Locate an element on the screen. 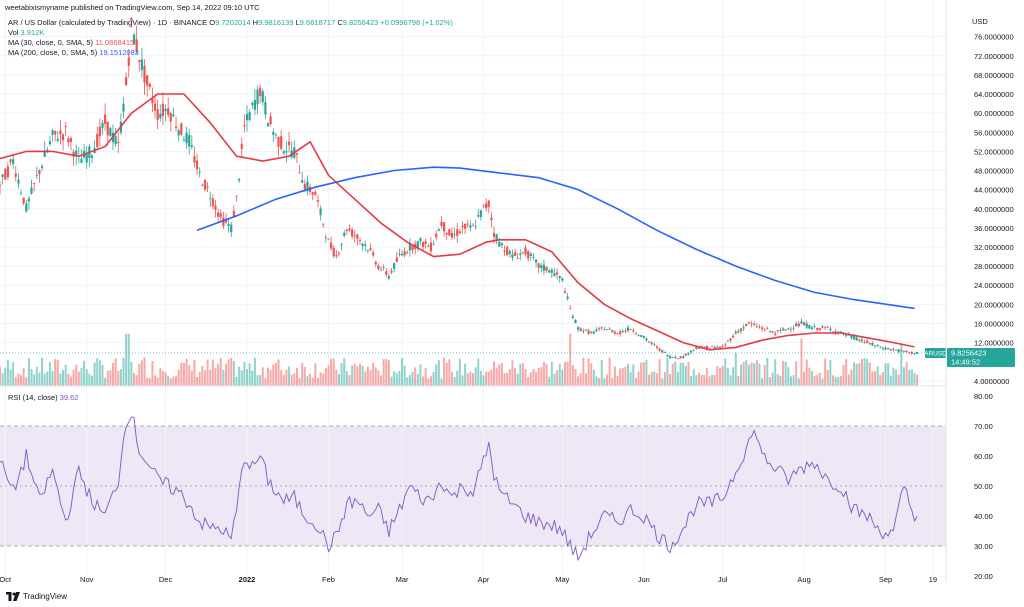 This screenshot has width=1024, height=607. footer-brand: TradingView is located at coordinates (36, 596).